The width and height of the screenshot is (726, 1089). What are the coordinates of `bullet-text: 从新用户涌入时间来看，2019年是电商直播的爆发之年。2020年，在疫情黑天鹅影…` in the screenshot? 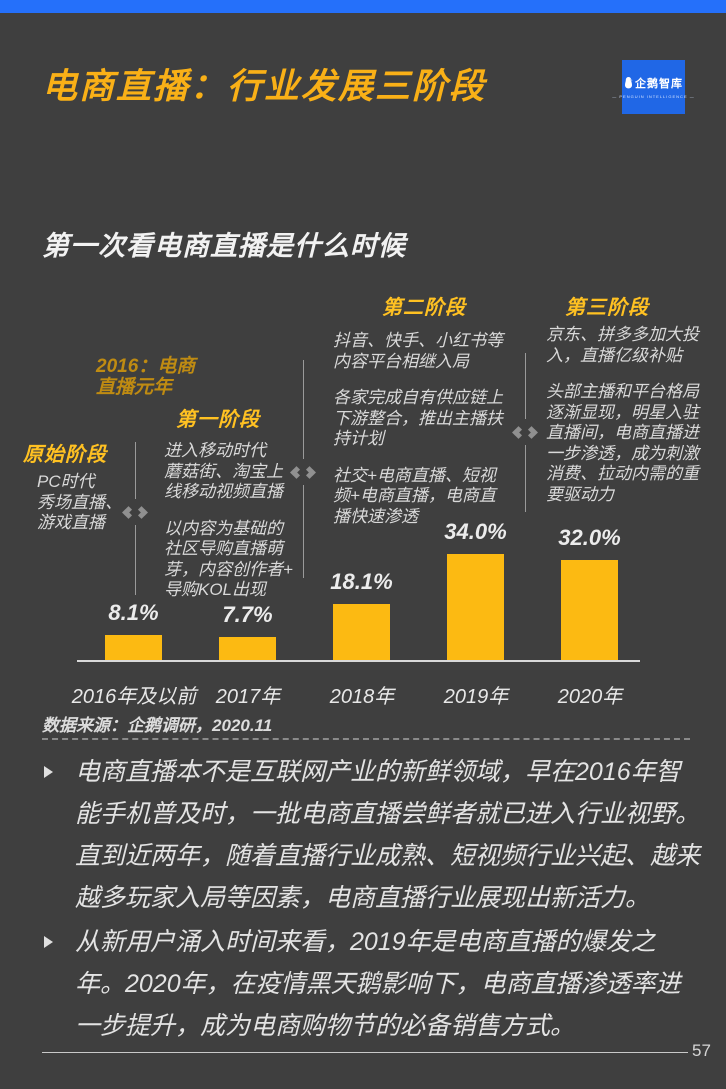 It's located at (378, 984).